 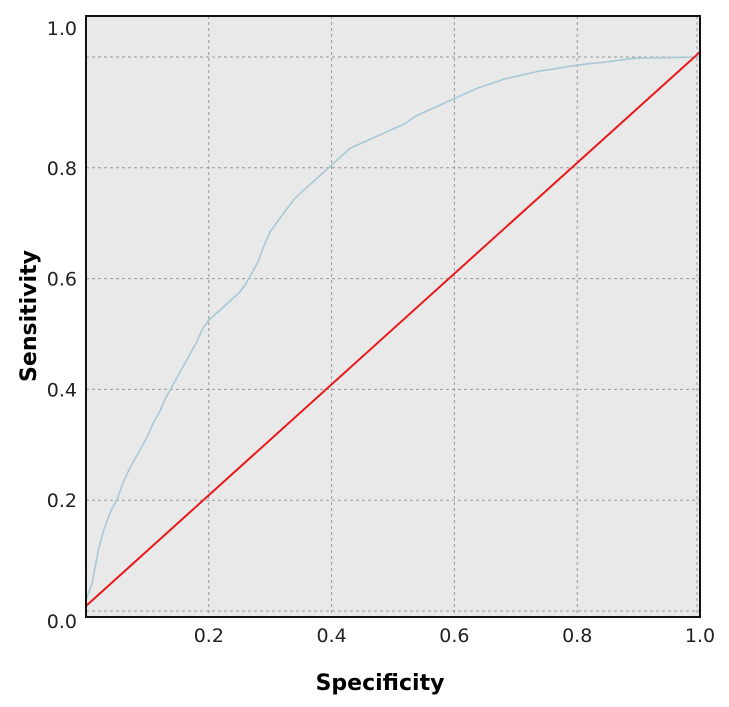 I want to click on y-tick-label: 0.8, so click(x=62, y=169).